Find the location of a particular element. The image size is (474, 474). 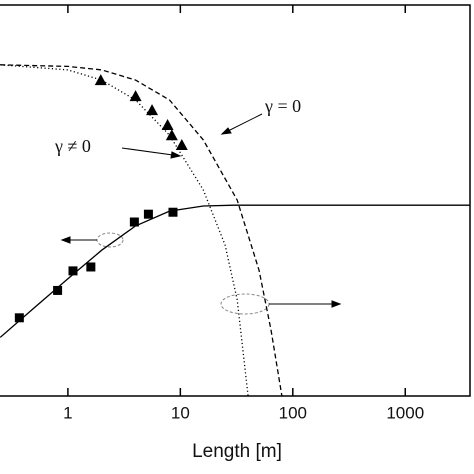

x-tick-label: 1 is located at coordinates (67, 412).